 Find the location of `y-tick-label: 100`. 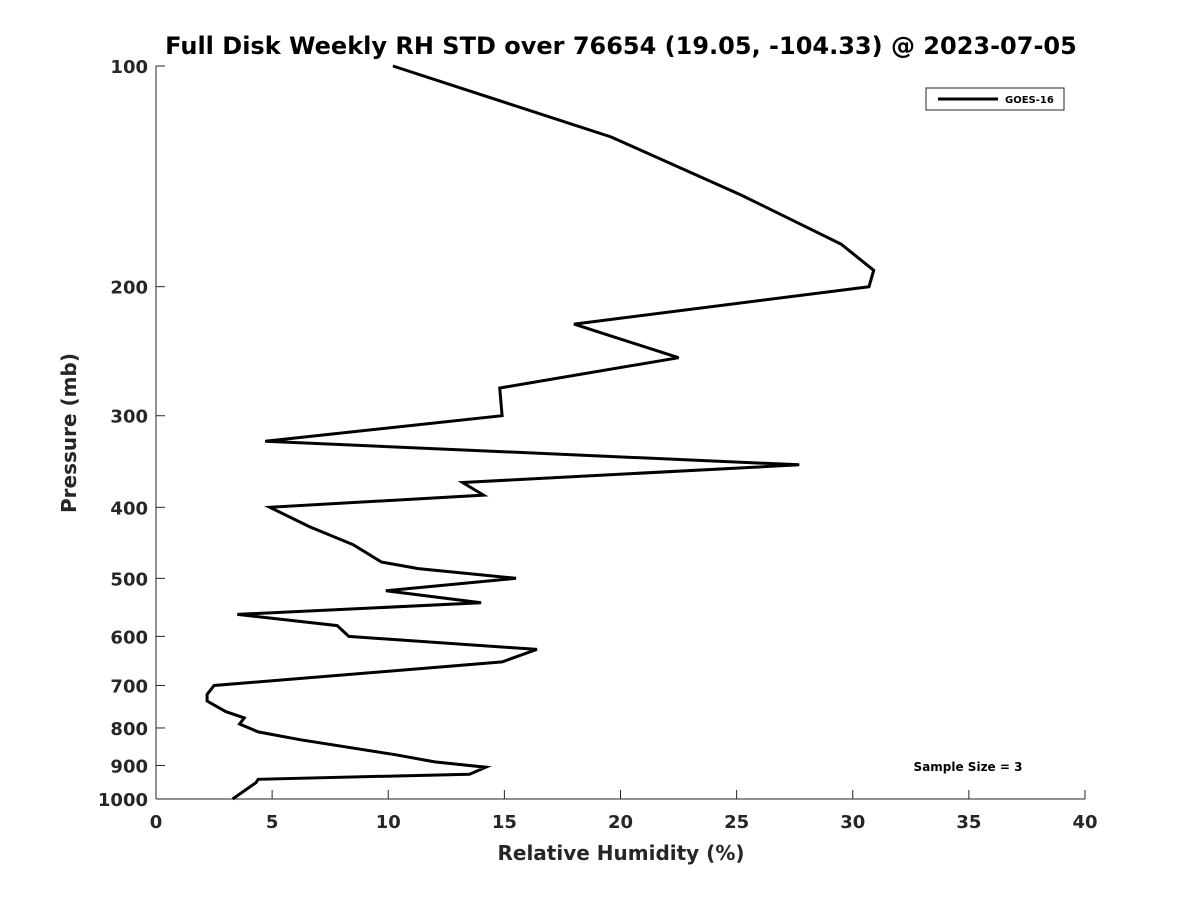

y-tick-label: 100 is located at coordinates (129, 67).